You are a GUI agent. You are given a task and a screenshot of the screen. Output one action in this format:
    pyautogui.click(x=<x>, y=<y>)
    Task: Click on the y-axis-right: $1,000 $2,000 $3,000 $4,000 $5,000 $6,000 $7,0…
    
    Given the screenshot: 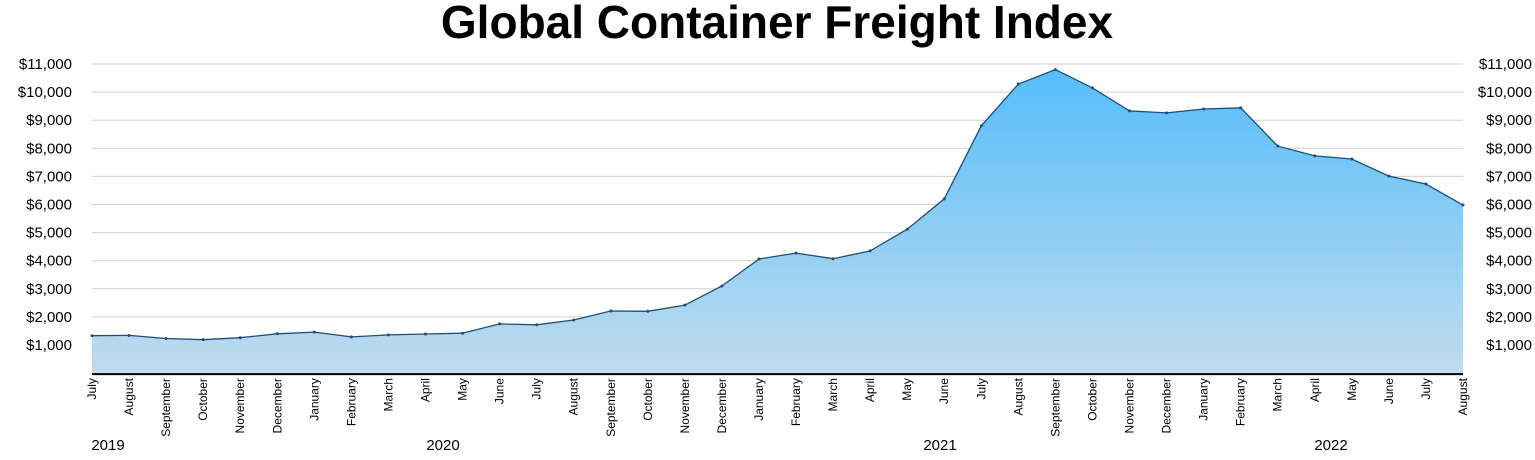 What is the action you would take?
    pyautogui.click(x=1505, y=205)
    